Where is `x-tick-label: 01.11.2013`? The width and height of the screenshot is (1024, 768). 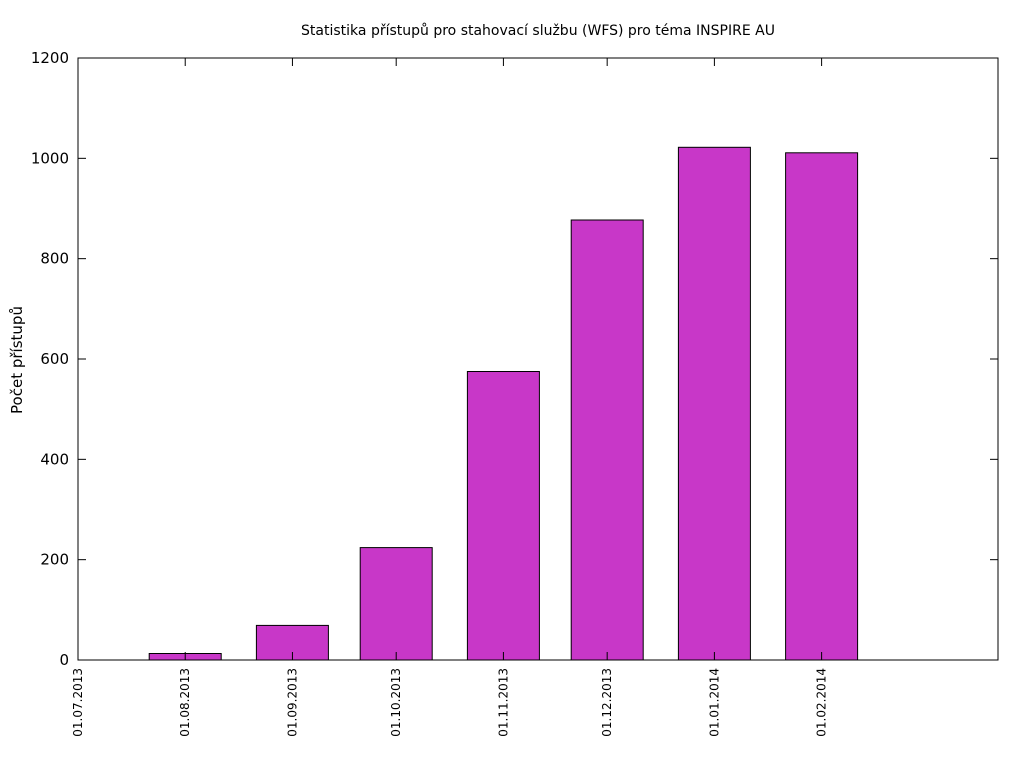 x-tick-label: 01.11.2013 is located at coordinates (503, 702).